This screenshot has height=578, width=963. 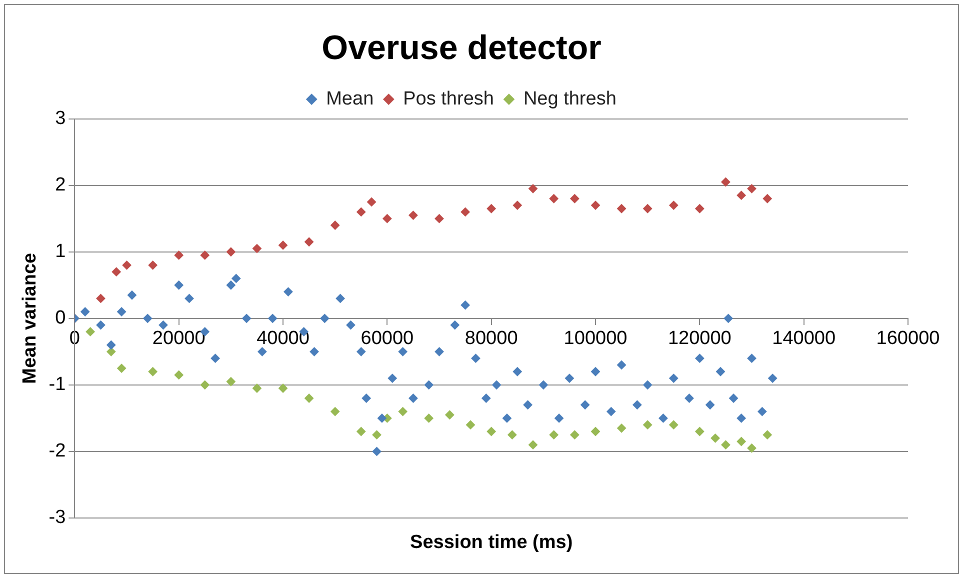 What do you see at coordinates (179, 339) in the screenshot?
I see `x-tick-label: 20000` at bounding box center [179, 339].